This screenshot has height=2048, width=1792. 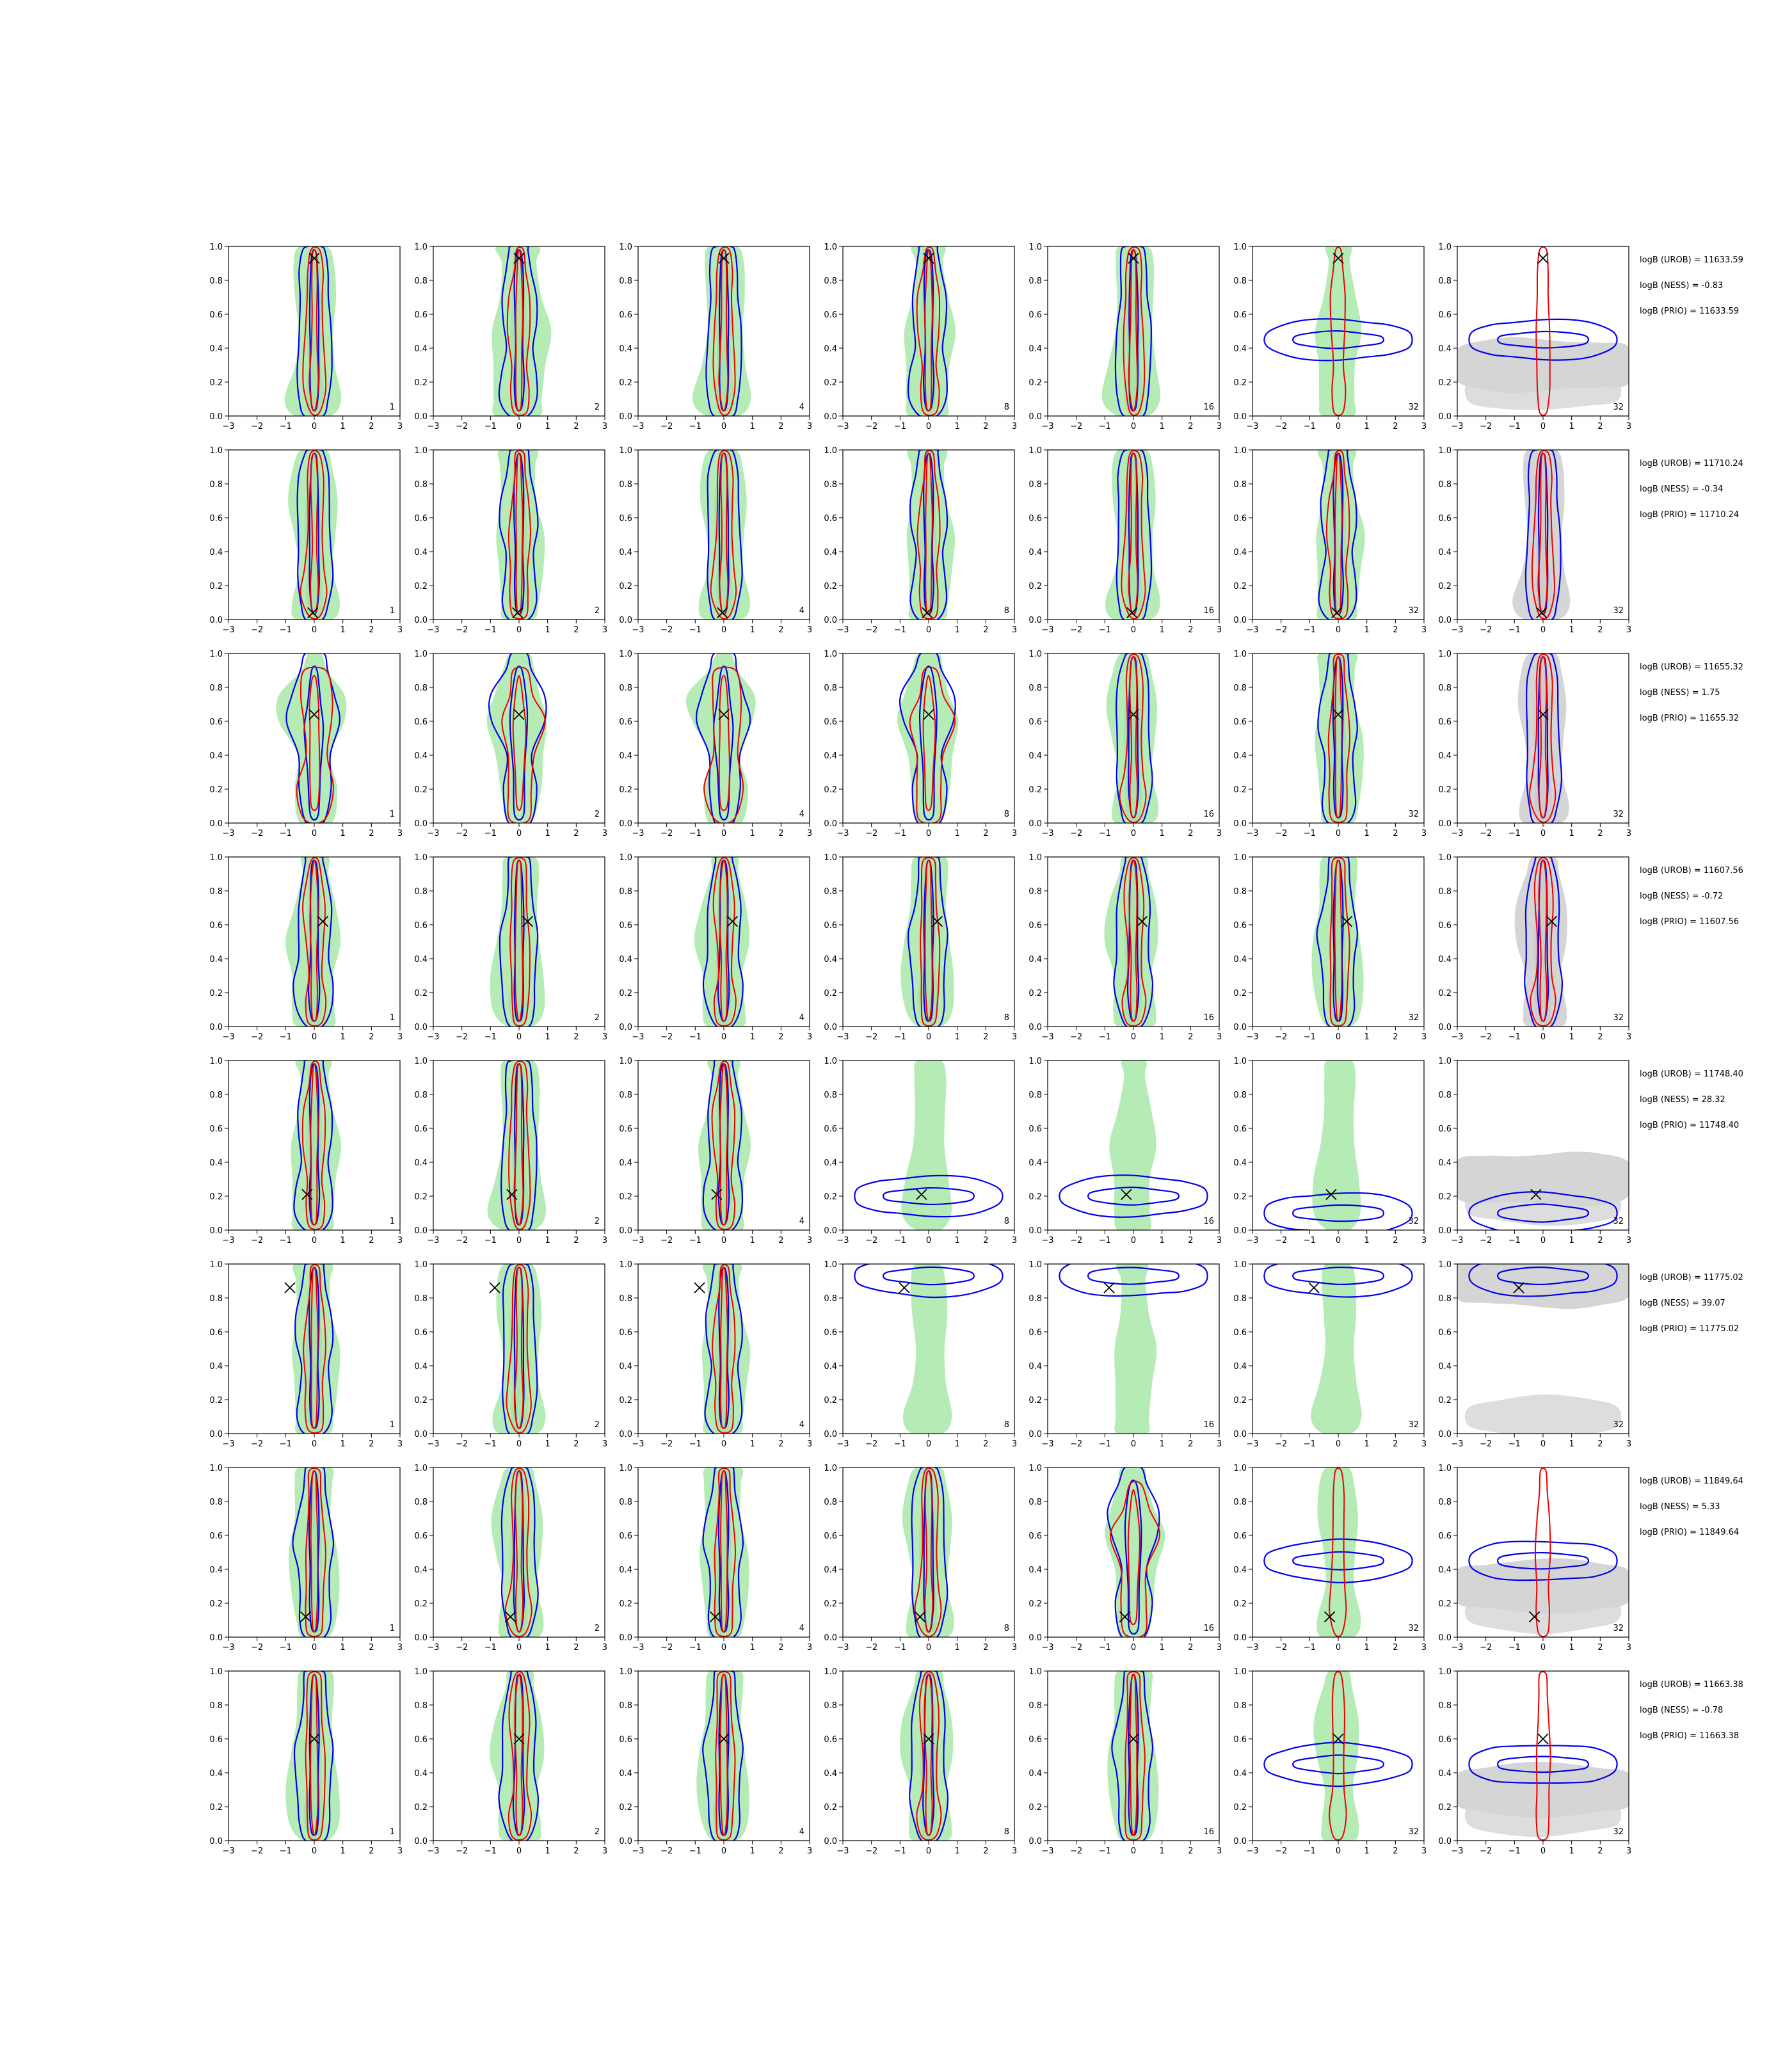 What do you see at coordinates (597, 1221) in the screenshot?
I see `panel-column-label: 2` at bounding box center [597, 1221].